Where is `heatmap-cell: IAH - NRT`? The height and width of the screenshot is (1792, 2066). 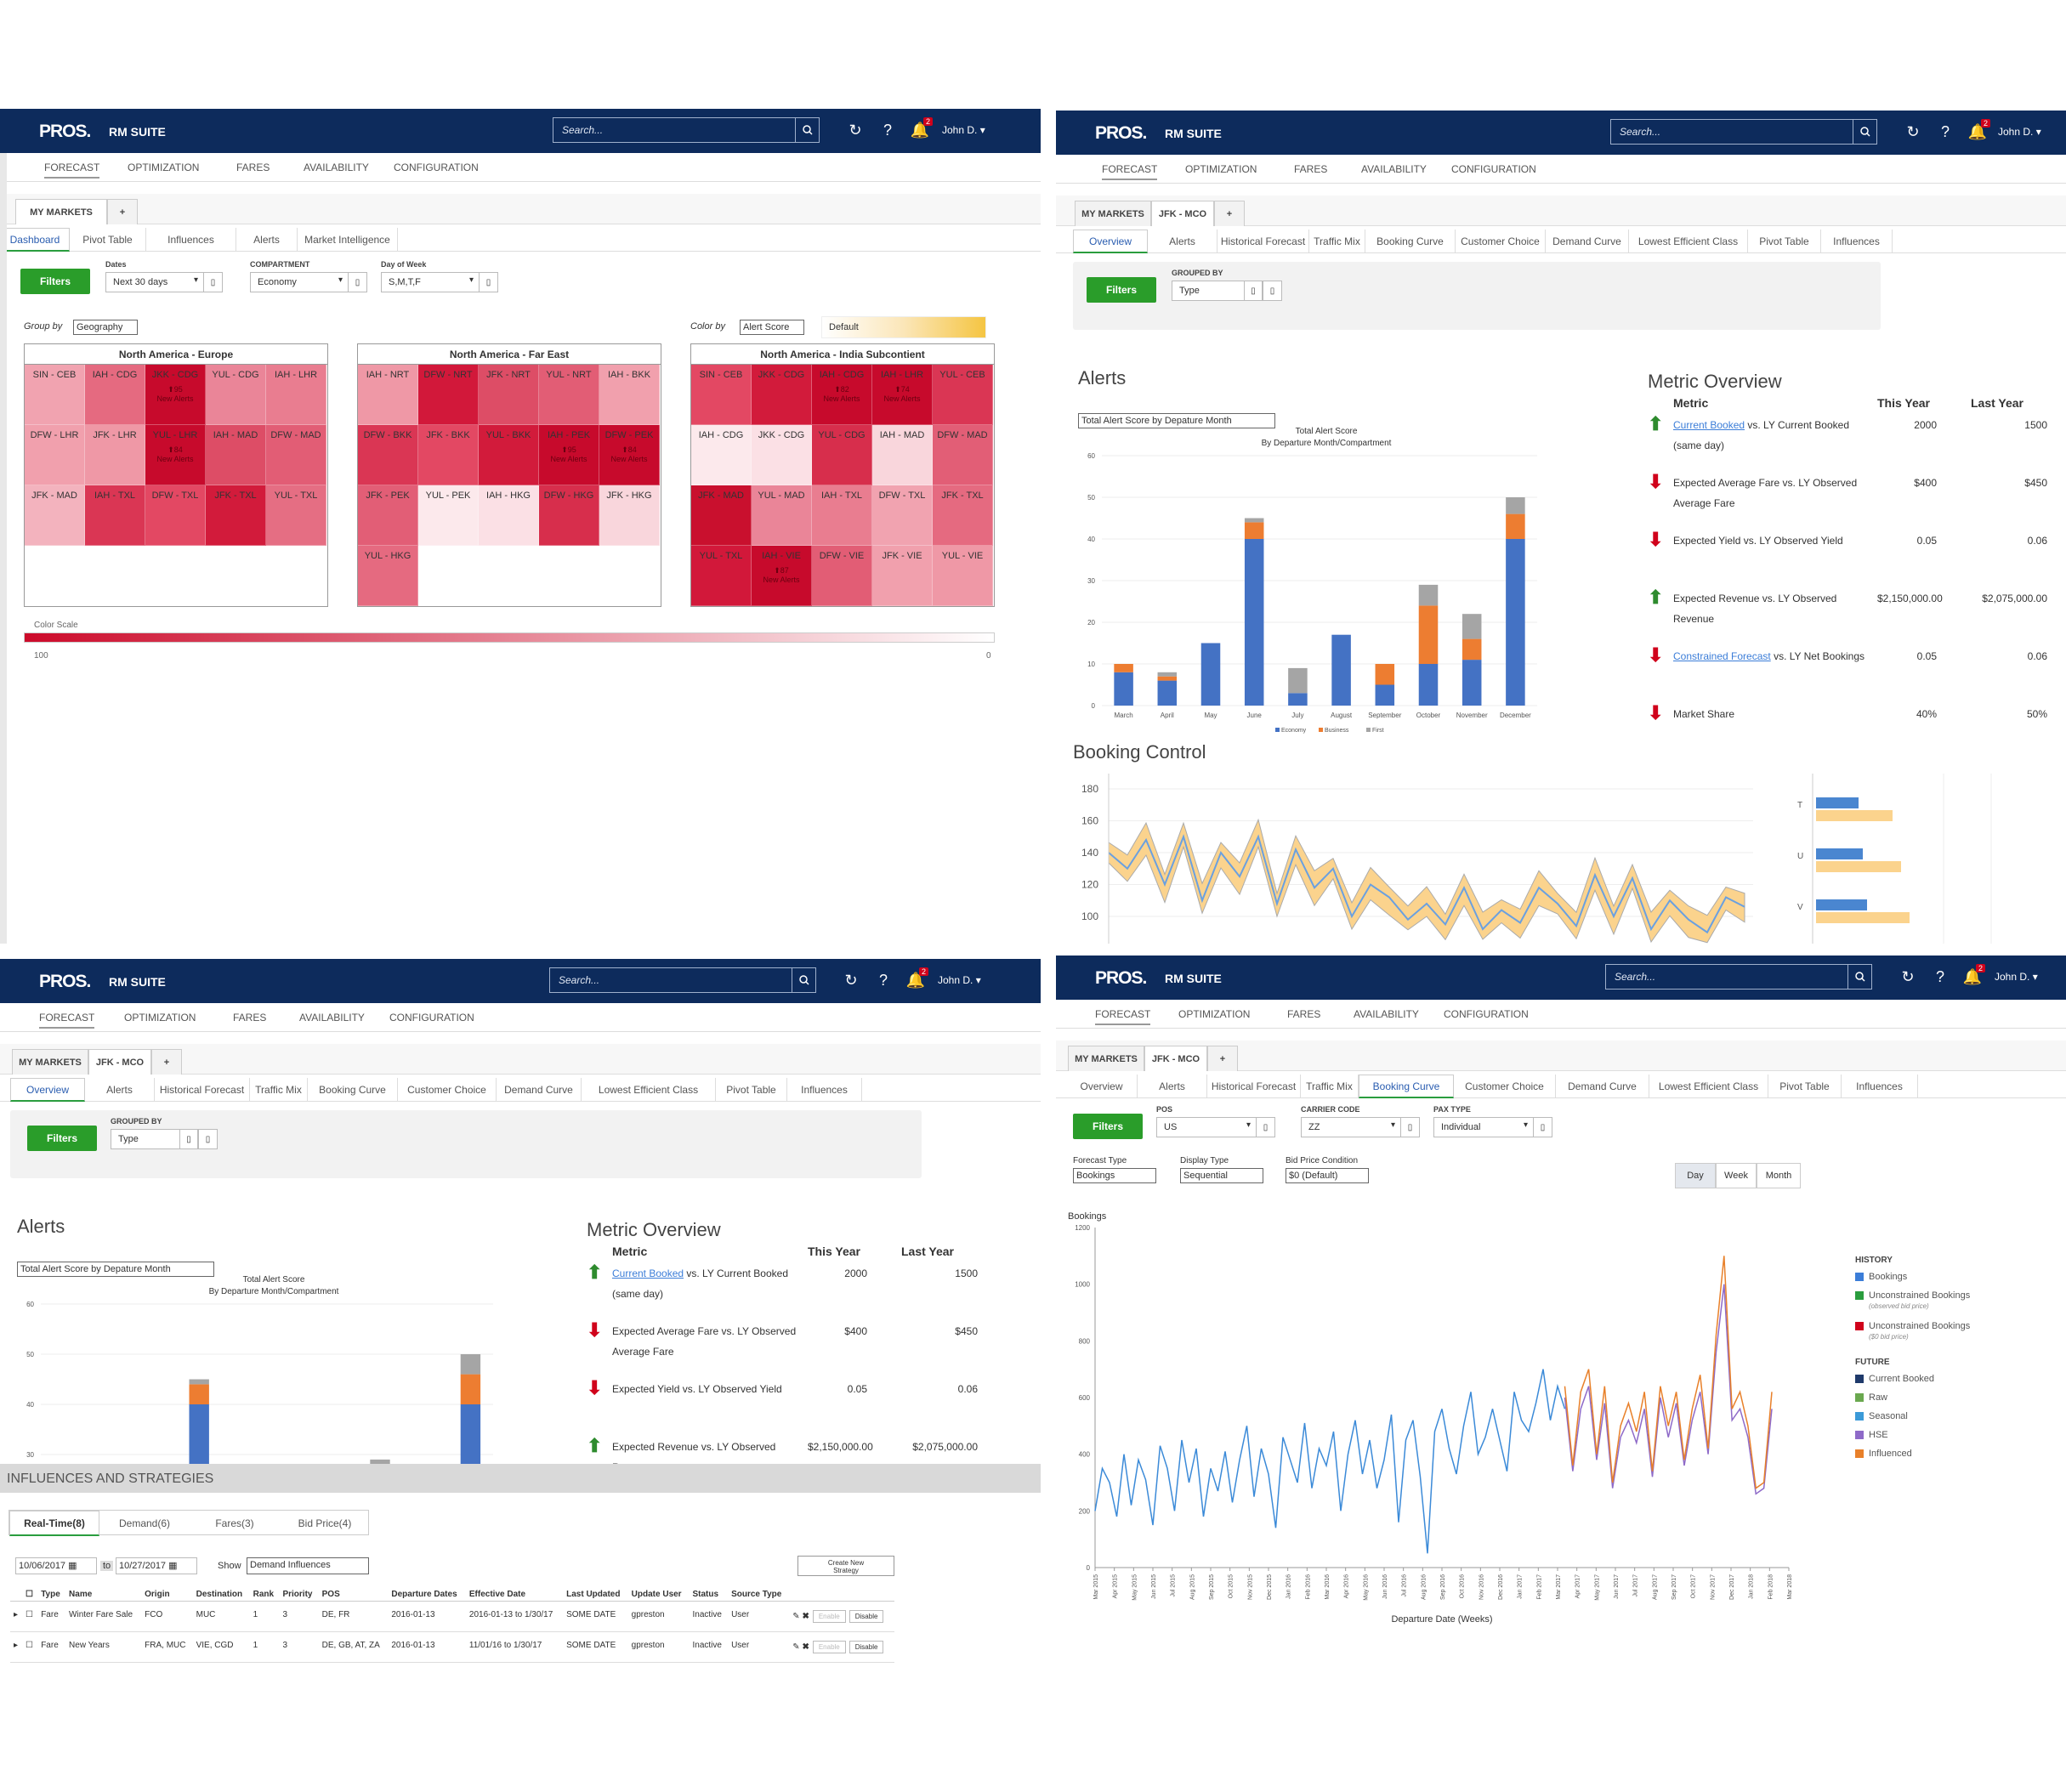
heatmap-cell: IAH - NRT is located at coordinates (388, 395).